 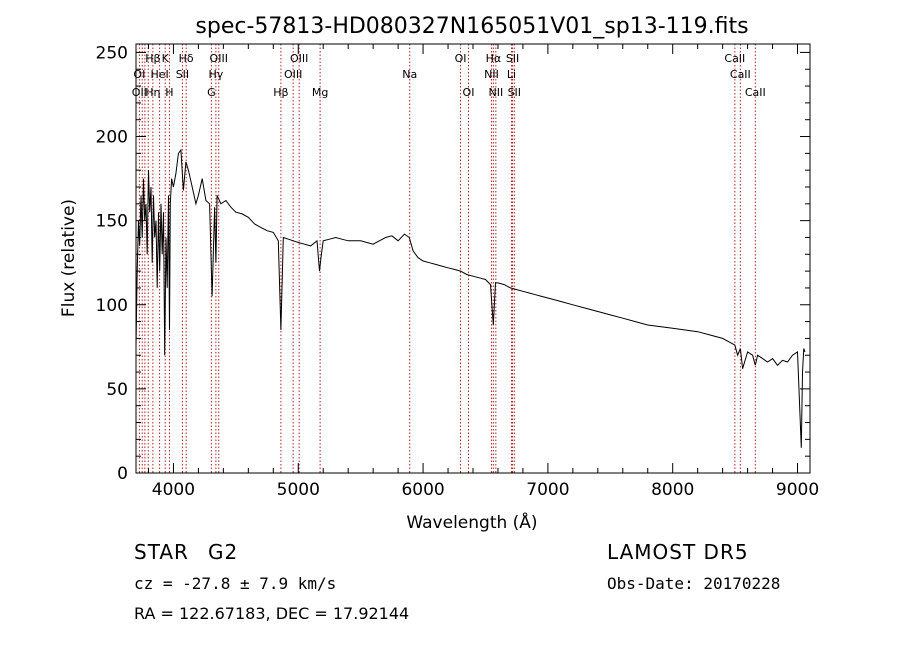 What do you see at coordinates (112, 53) in the screenshot?
I see `y-tick-label: 250` at bounding box center [112, 53].